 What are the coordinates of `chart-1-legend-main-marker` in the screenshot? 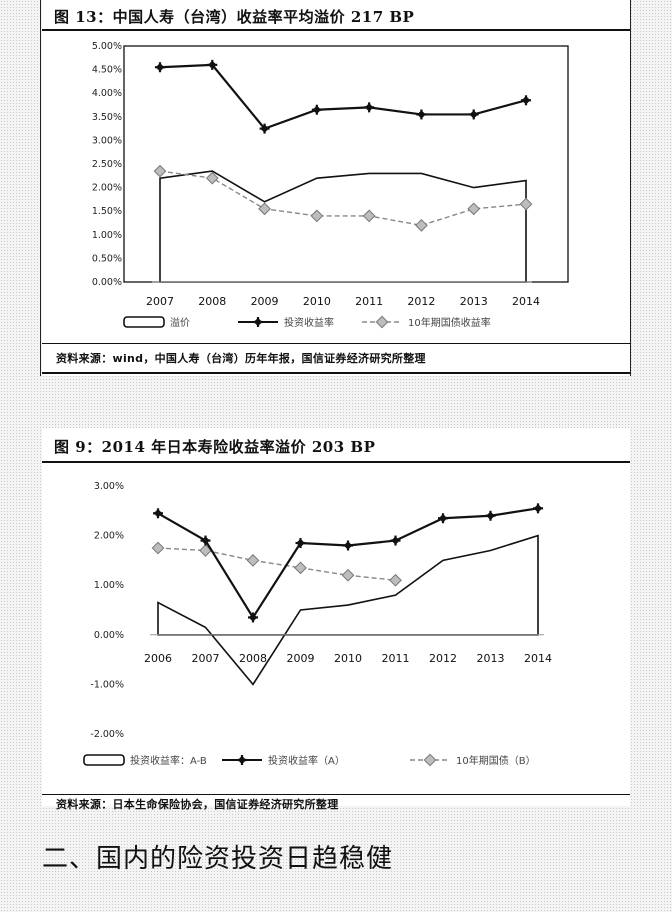 It's located at (258, 322).